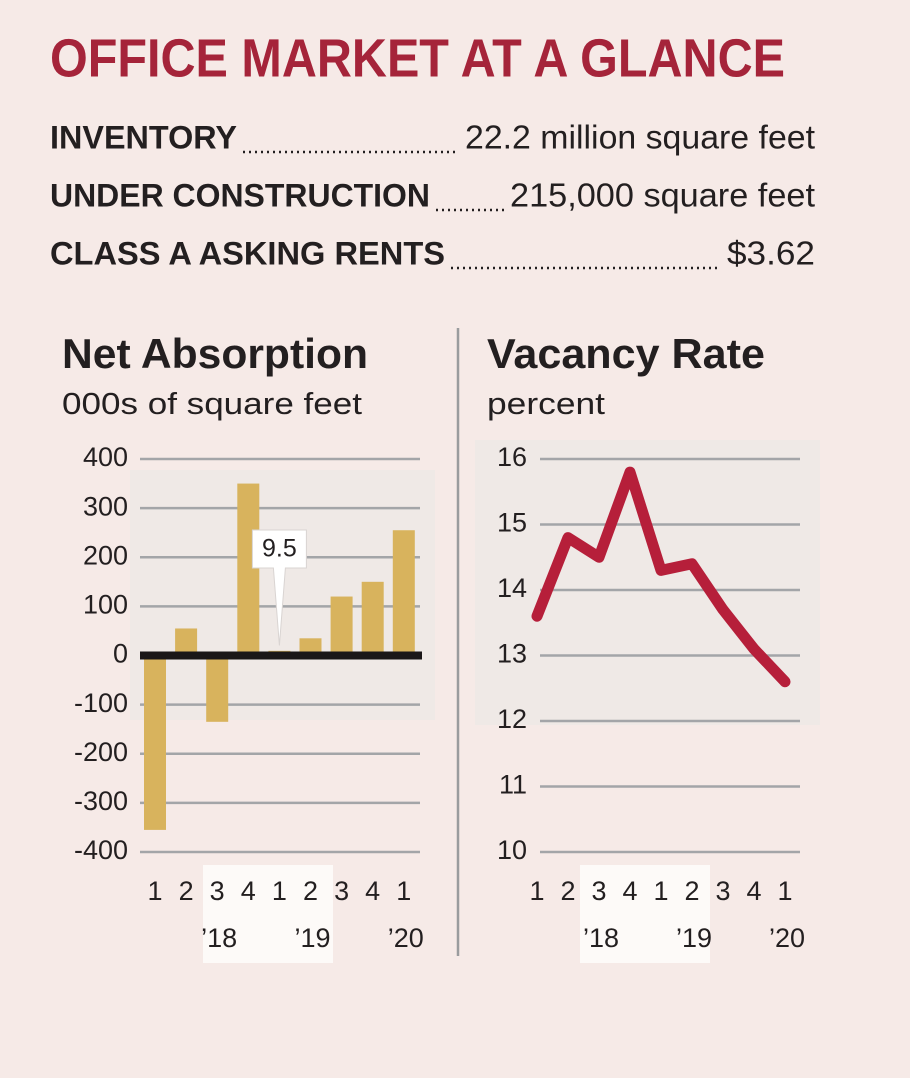 The image size is (910, 1078). What do you see at coordinates (513, 785) in the screenshot?
I see `y-tick-label: 11` at bounding box center [513, 785].